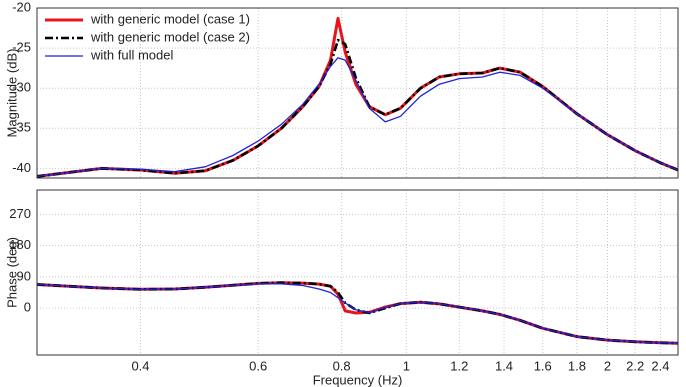 Image resolution: width=686 pixels, height=387 pixels. What do you see at coordinates (635, 365) in the screenshot?
I see `x-tick-label: 2.2` at bounding box center [635, 365].